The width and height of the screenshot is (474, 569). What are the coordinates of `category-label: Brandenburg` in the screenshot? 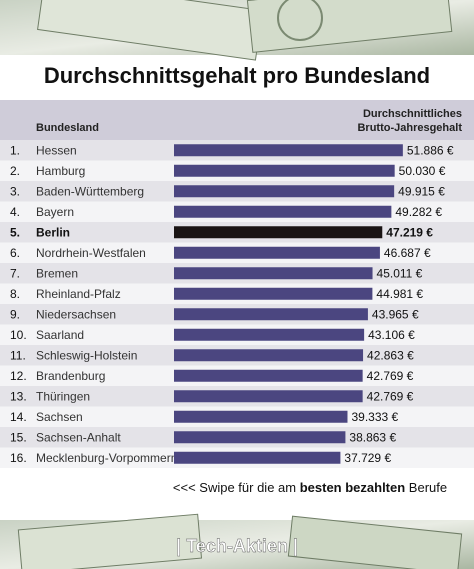 It's located at (70, 376).